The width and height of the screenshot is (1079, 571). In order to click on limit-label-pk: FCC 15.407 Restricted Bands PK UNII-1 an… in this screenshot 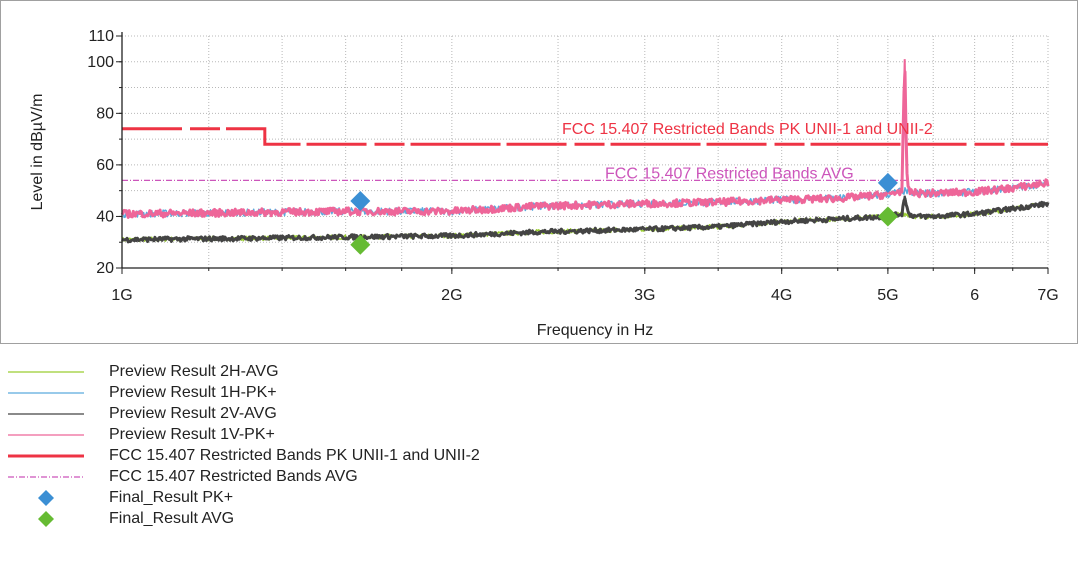, I will do `click(747, 129)`.